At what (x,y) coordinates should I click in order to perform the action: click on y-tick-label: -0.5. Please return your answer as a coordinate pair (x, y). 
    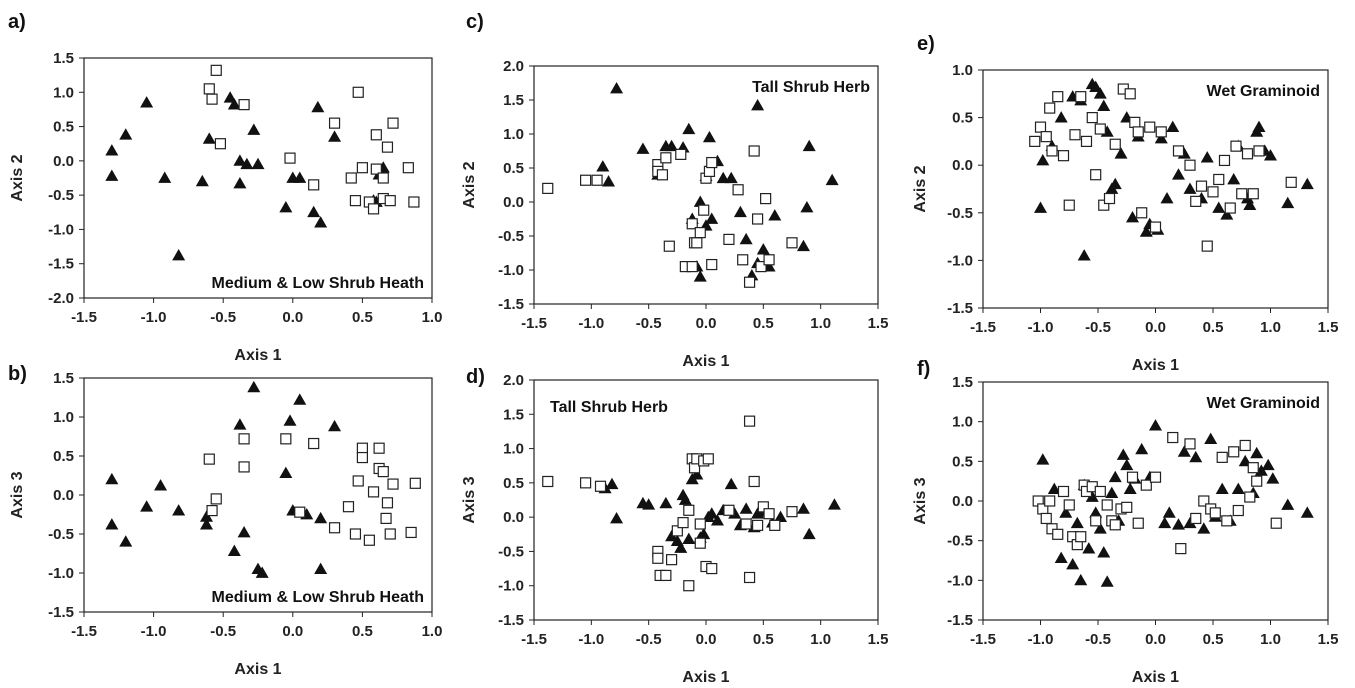
    Looking at the image, I should click on (511, 236).